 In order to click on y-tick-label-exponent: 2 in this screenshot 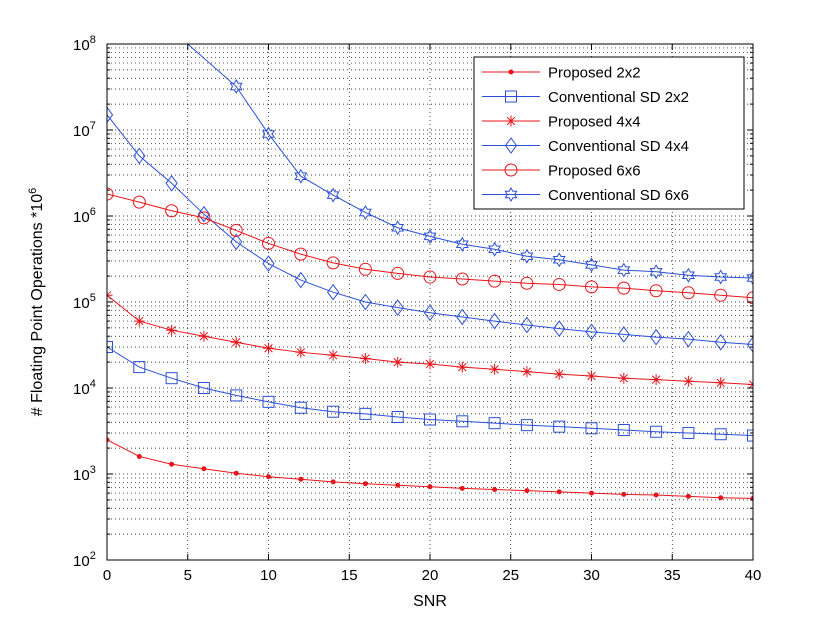, I will do `click(93, 556)`.